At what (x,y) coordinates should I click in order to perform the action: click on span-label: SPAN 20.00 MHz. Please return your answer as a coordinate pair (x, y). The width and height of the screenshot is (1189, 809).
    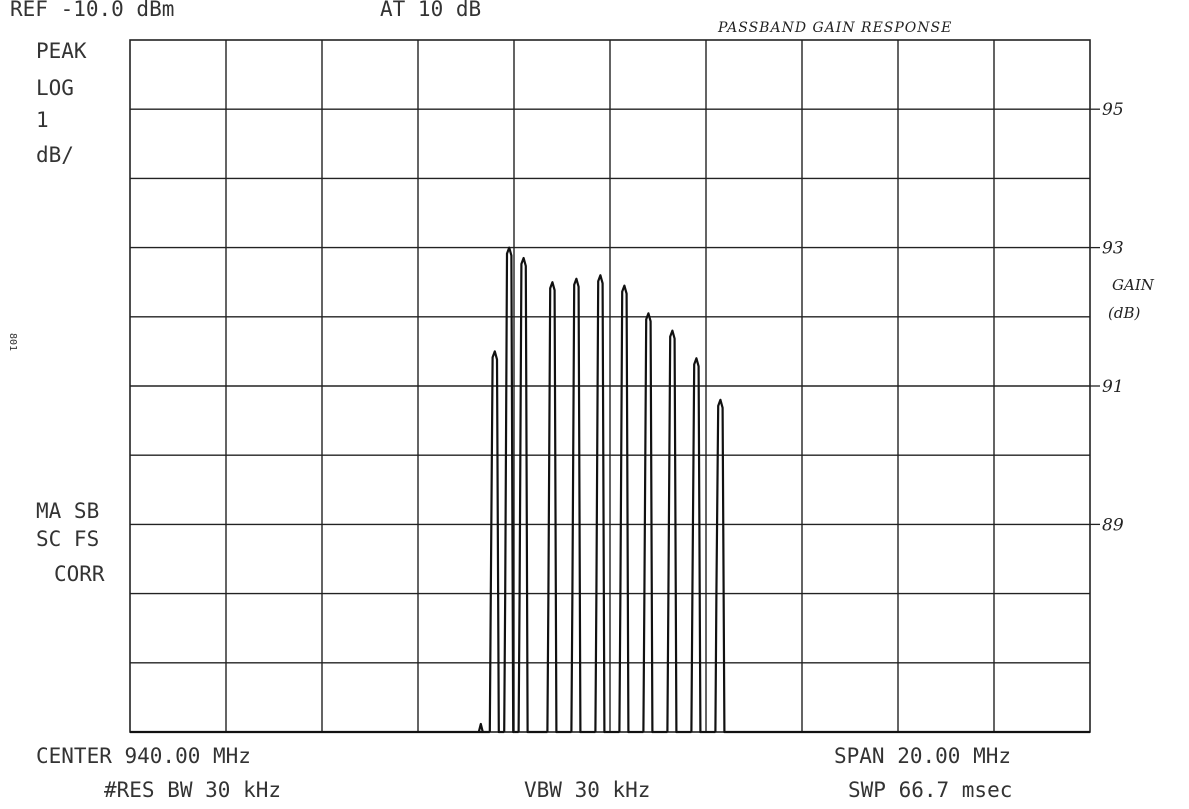
    Looking at the image, I should click on (922, 756).